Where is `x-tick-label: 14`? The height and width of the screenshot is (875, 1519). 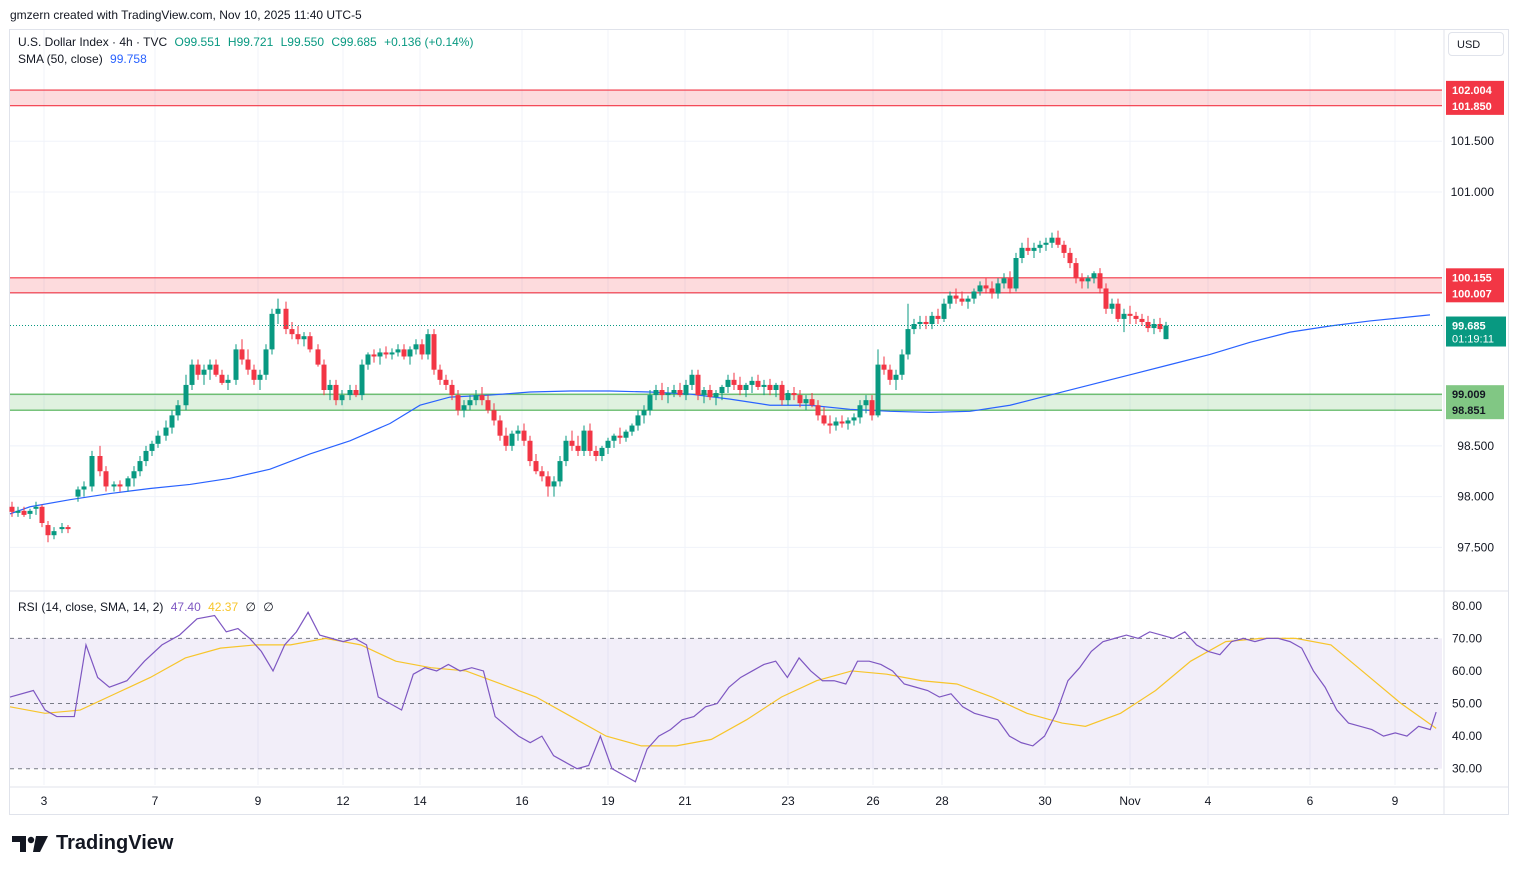
x-tick-label: 14 is located at coordinates (420, 801).